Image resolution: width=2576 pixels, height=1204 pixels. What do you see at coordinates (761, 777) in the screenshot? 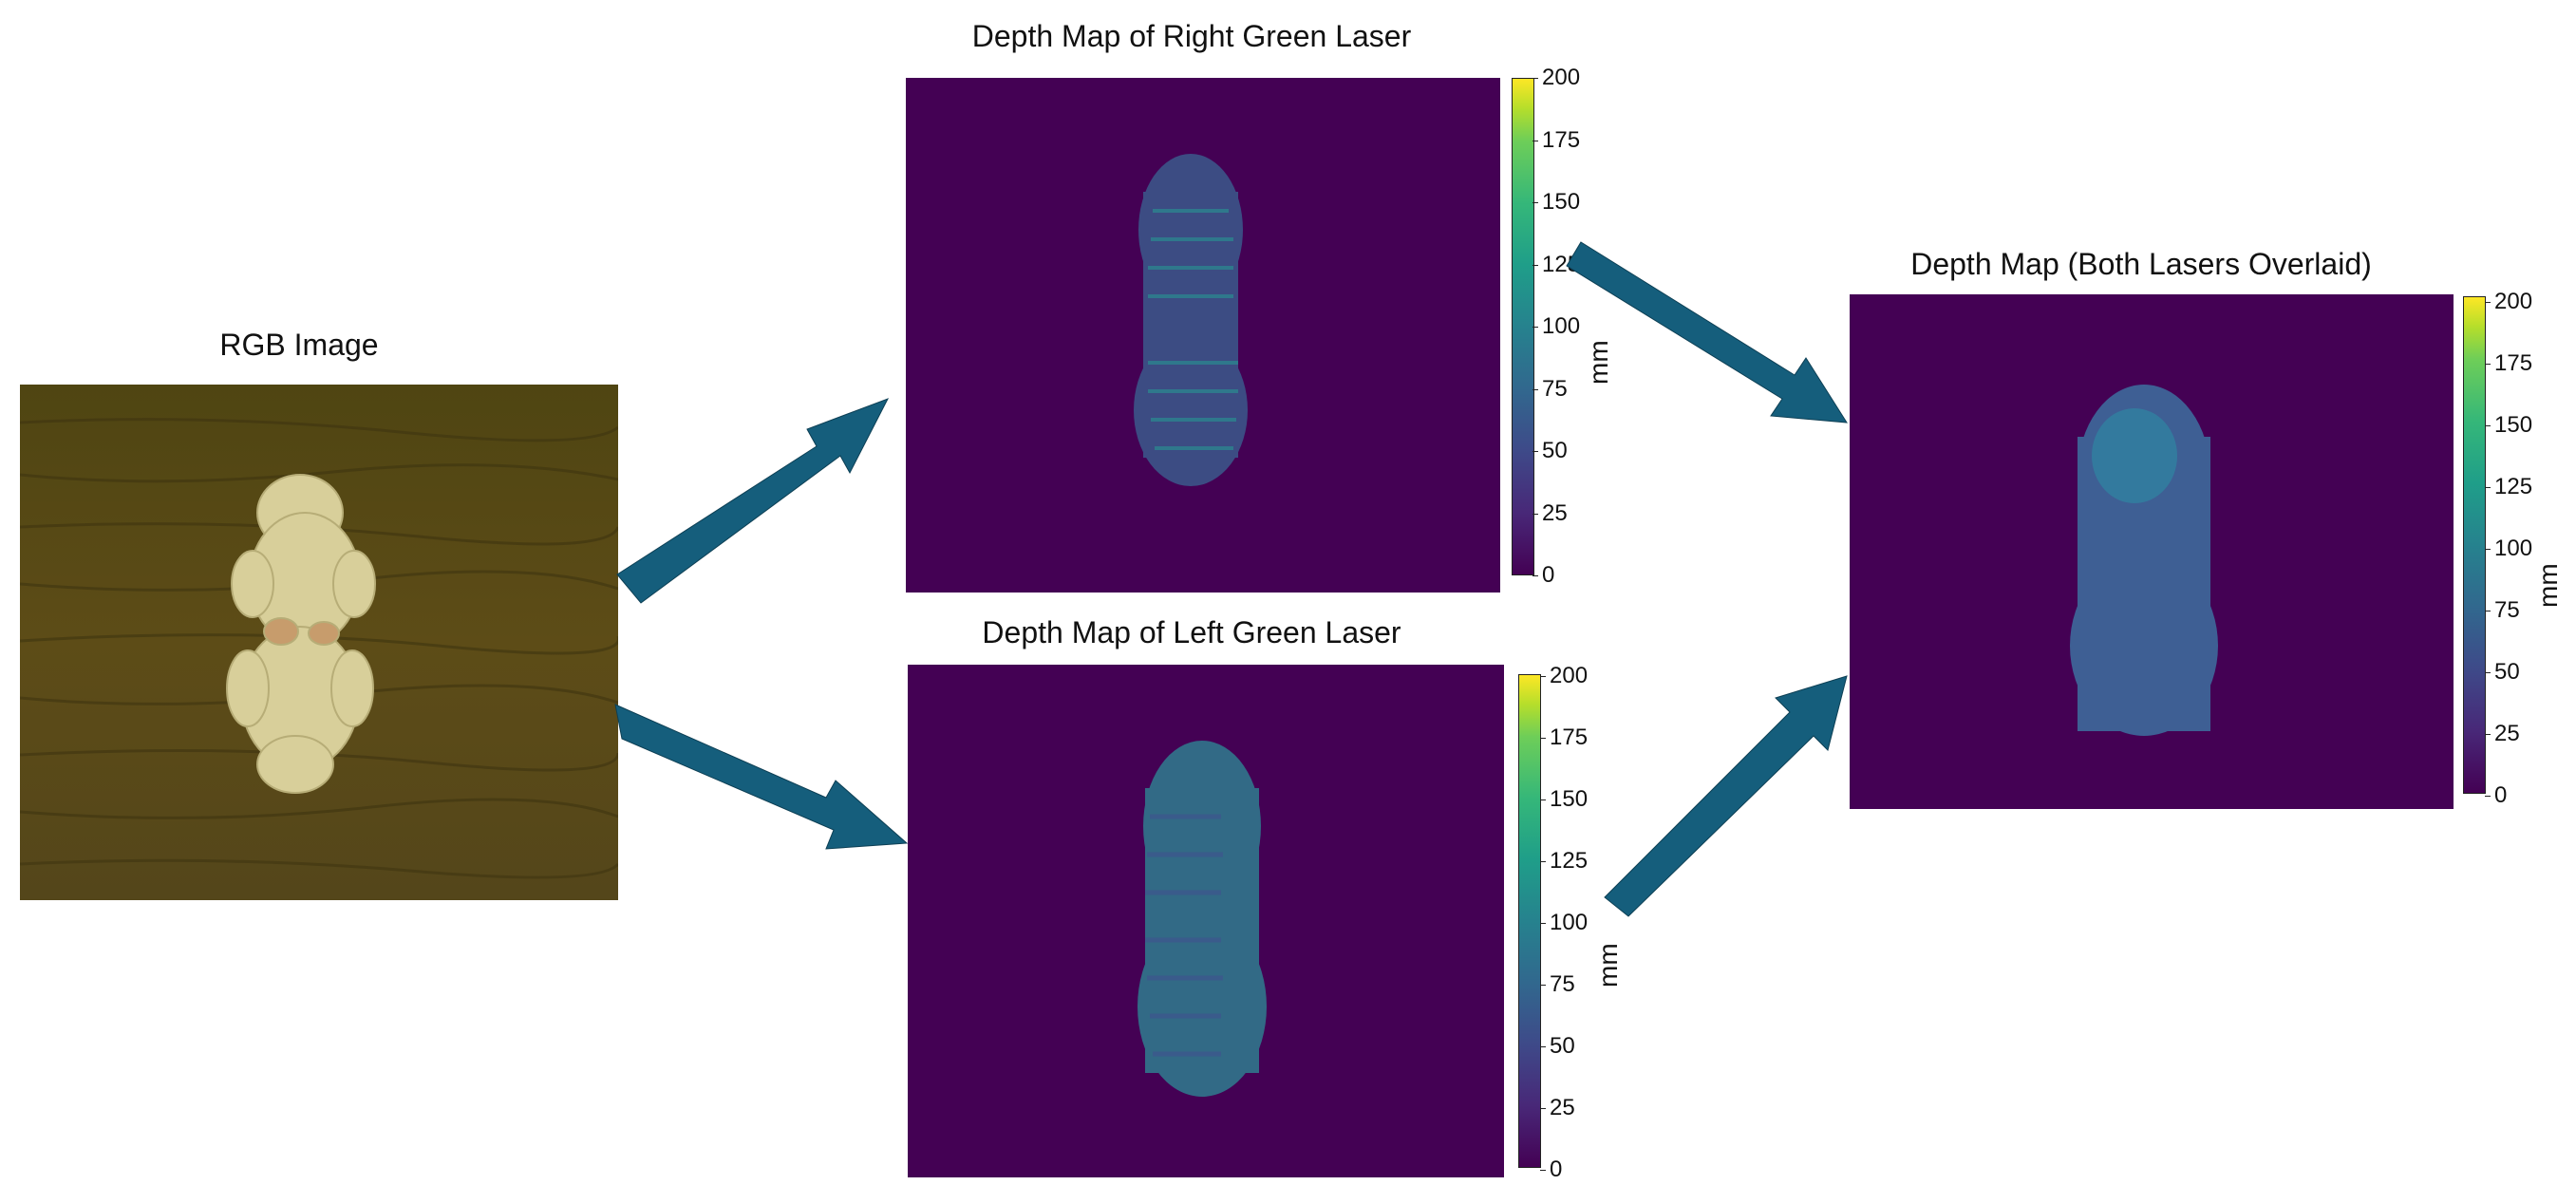
I see `arrow-rgb-to-left` at bounding box center [761, 777].